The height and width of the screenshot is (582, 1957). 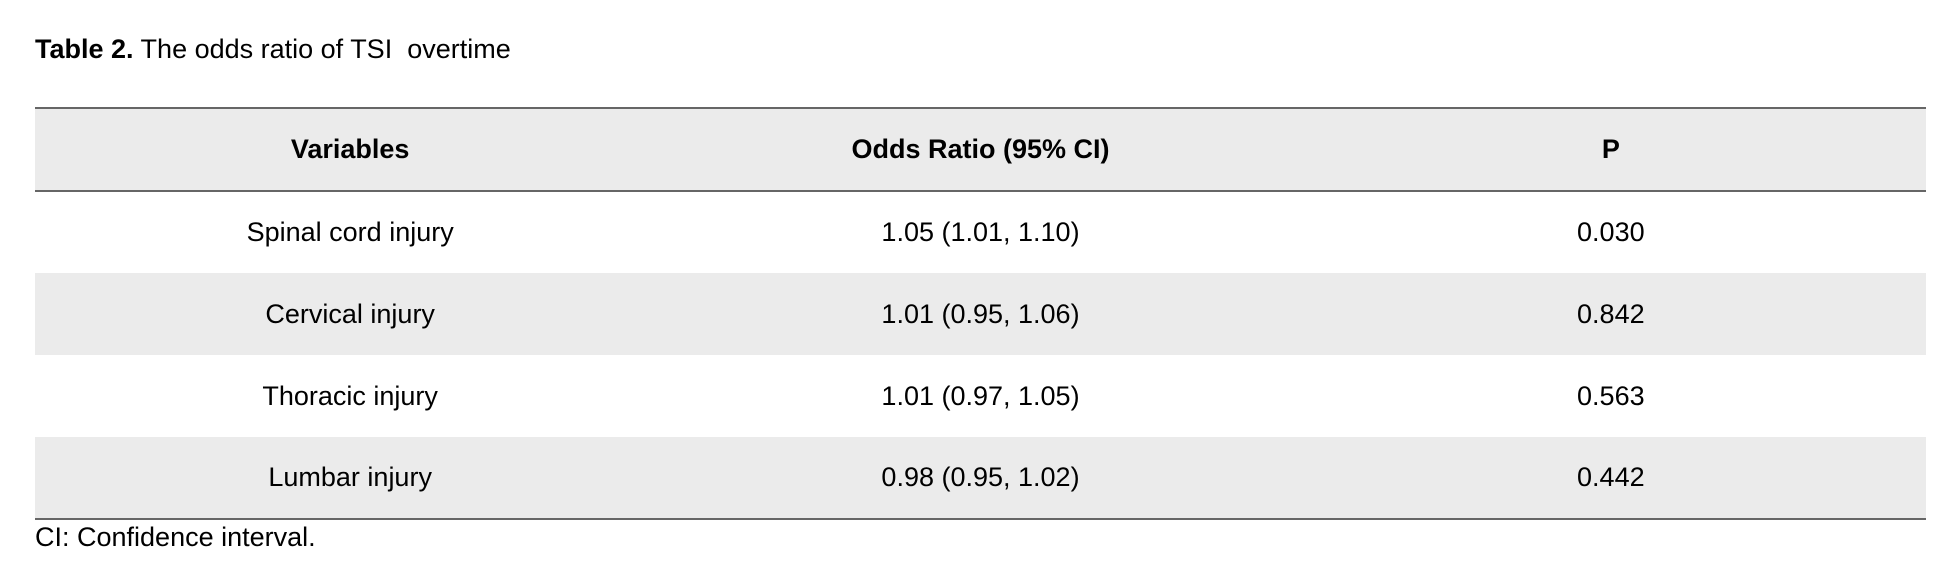 I want to click on header-cell: Odds Ratio (95% CI), so click(x=980, y=149).